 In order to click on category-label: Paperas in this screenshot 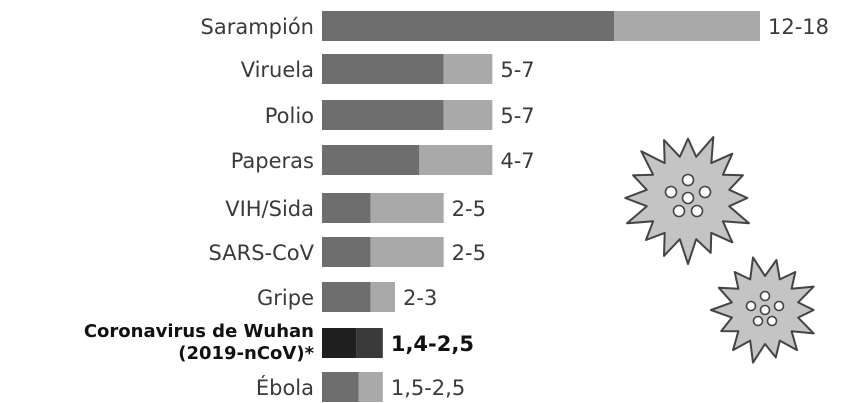, I will do `click(272, 161)`.